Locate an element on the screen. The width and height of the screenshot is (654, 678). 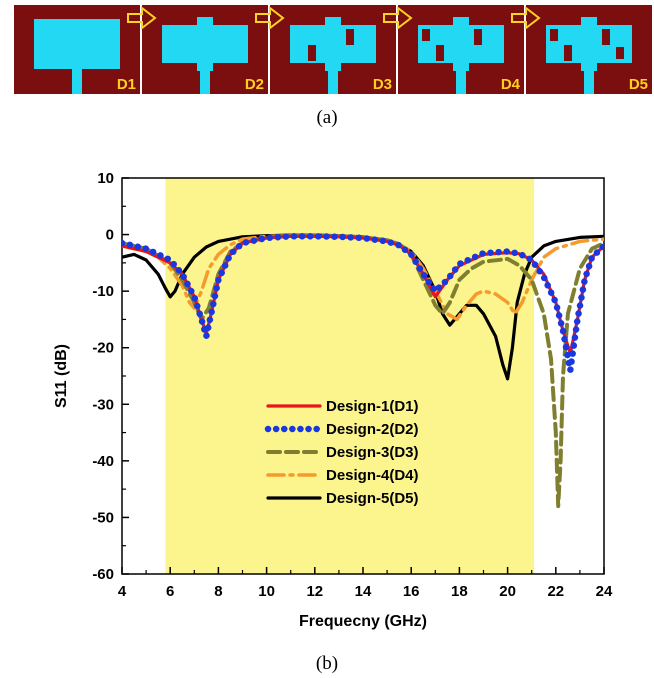
design-panel-5: D5 is located at coordinates (589, 49).